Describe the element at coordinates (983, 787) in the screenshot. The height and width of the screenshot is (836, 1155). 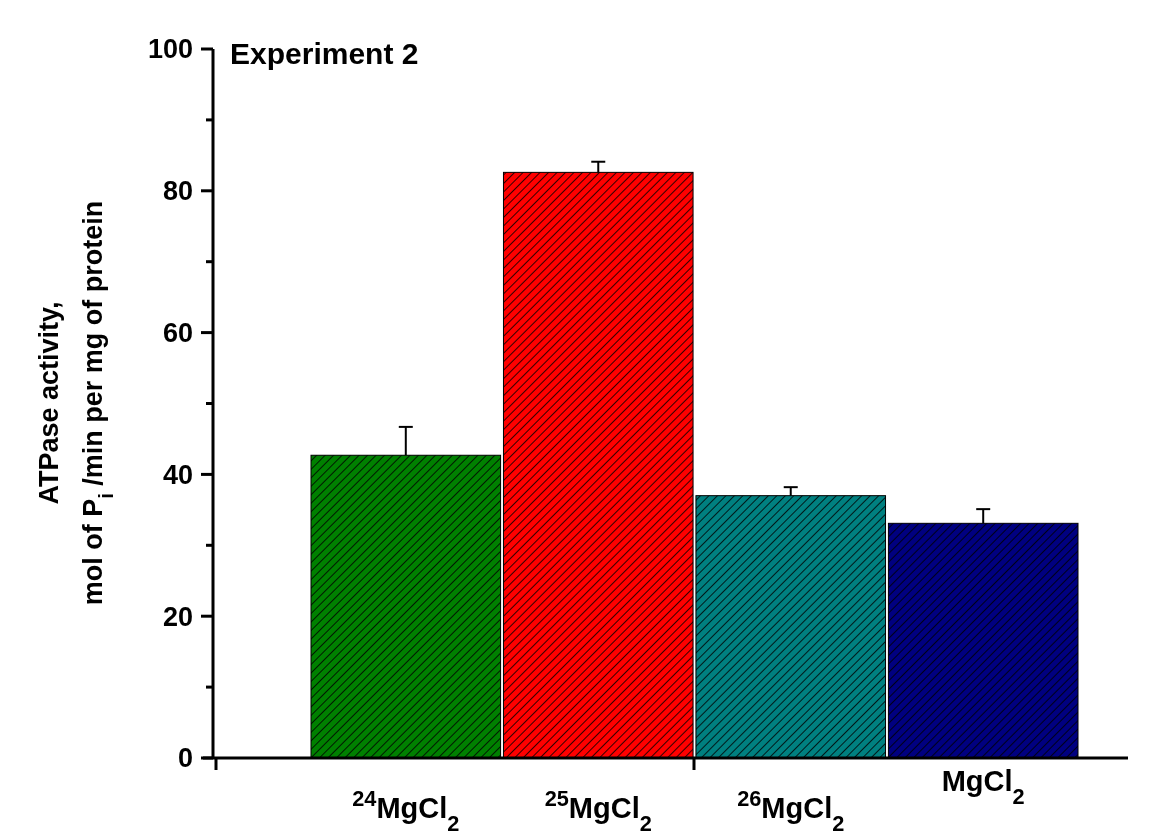
I see `x-tick-label: MgCl$_{2}$` at that location.